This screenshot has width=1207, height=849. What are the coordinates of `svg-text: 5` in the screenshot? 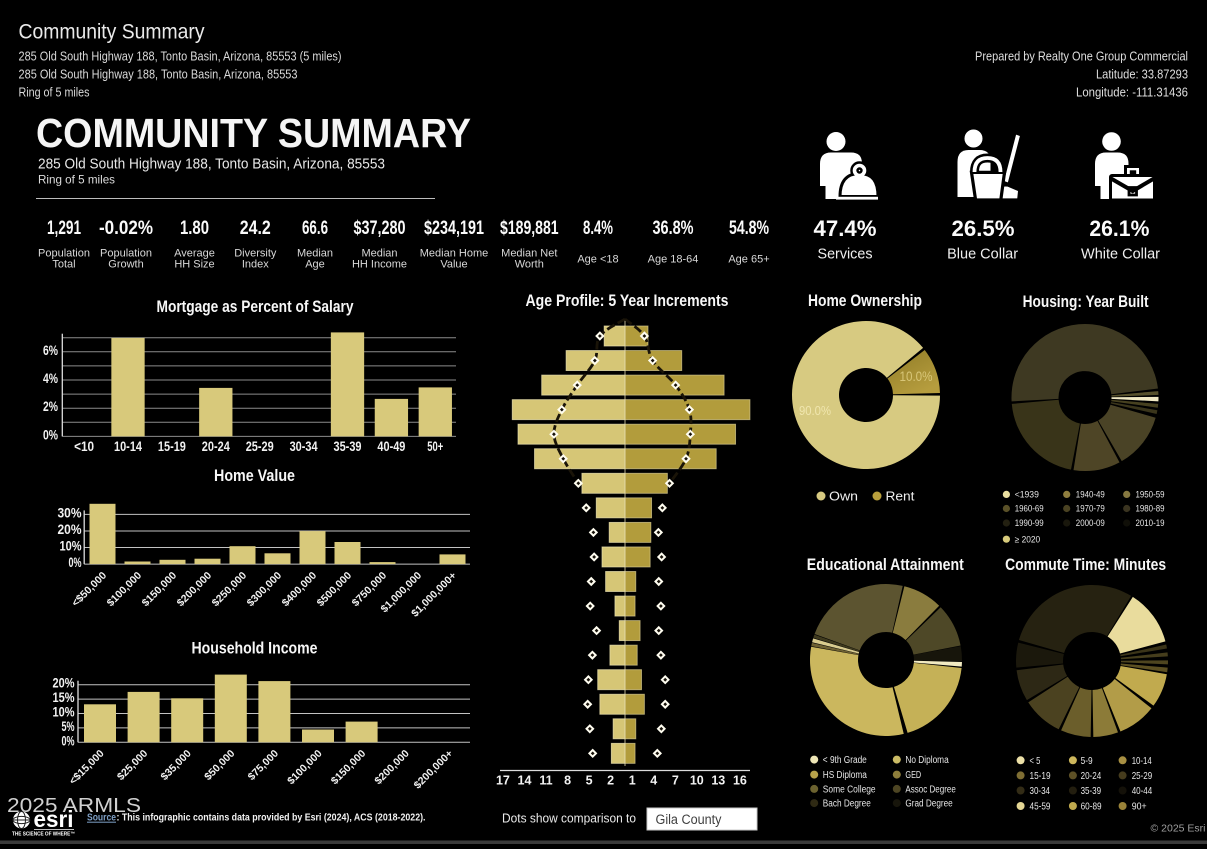 It's located at (589, 781).